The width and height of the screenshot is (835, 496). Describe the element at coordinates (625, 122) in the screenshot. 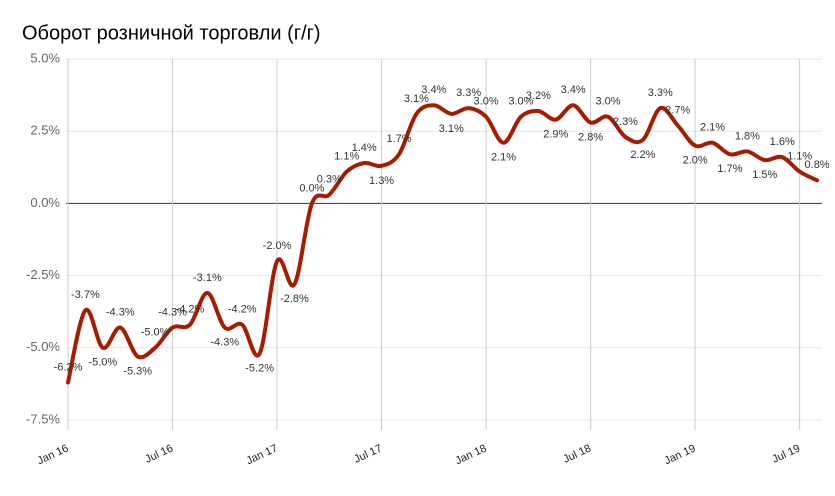

I see `data-label: 2.3%` at that location.